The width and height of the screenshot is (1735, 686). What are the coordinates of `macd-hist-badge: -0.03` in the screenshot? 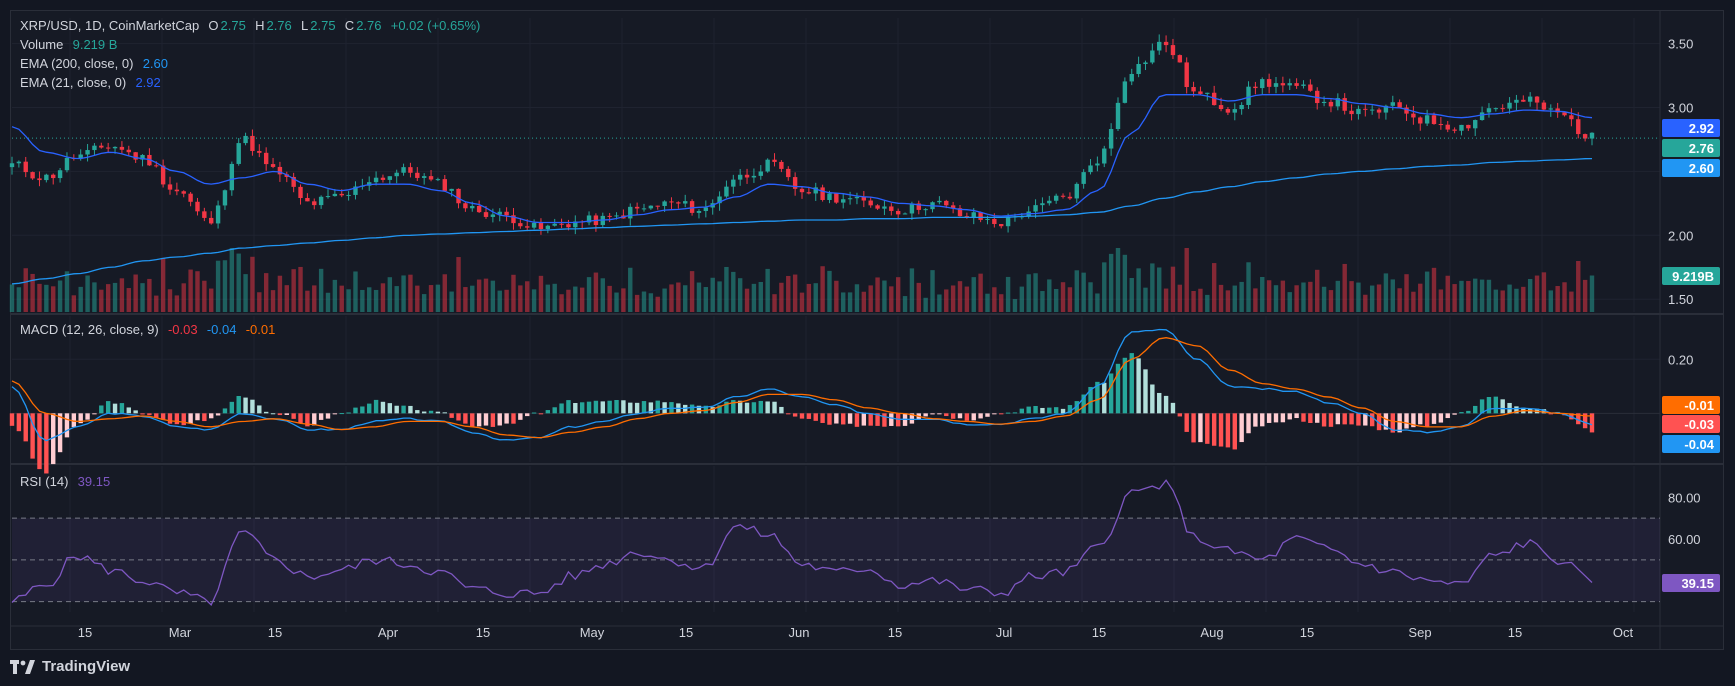 It's located at (1699, 424).